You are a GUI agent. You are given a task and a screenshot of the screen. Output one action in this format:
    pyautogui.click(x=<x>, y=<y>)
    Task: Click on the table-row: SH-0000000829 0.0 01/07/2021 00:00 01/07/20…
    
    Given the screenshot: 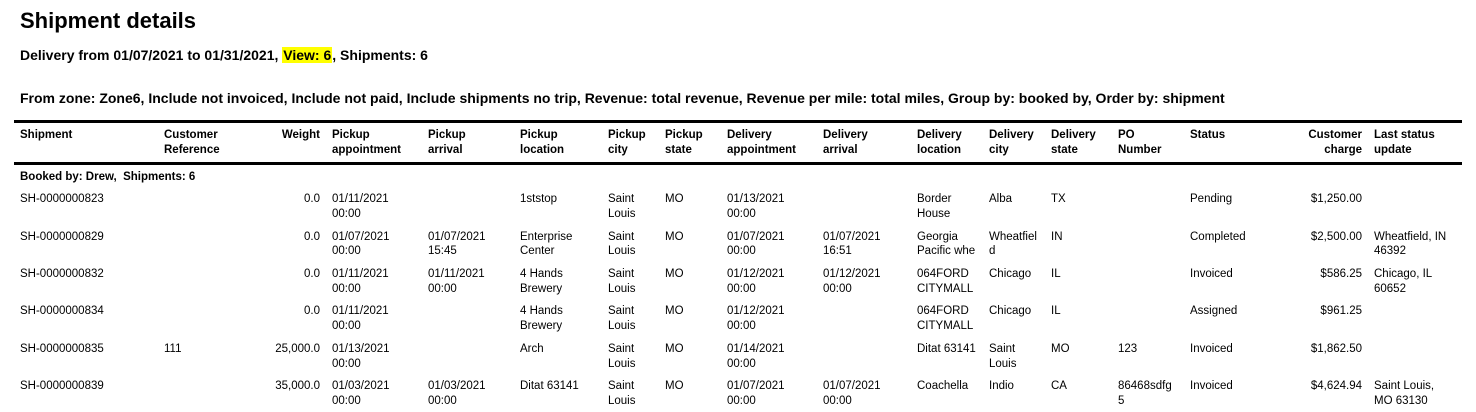 What is the action you would take?
    pyautogui.click(x=738, y=244)
    